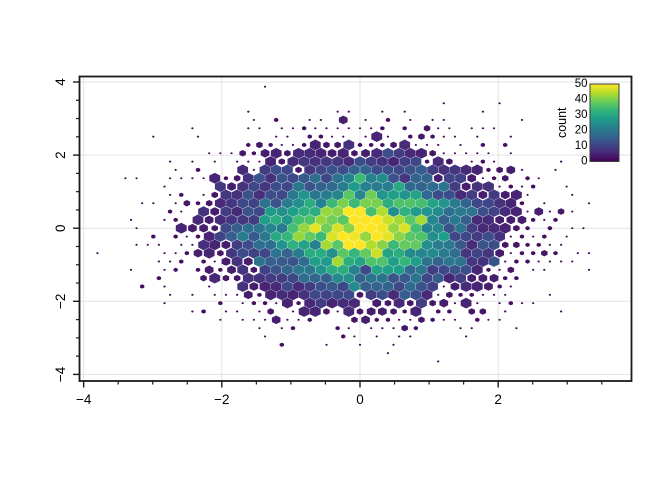 Image resolution: width=672 pixels, height=480 pixels. I want to click on y-tick-label: −4, so click(60, 374).